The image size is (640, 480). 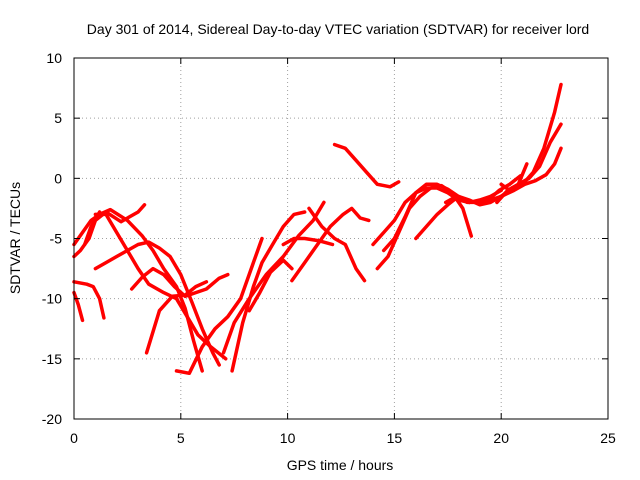 I want to click on y-tick-label: 0, so click(x=58, y=178).